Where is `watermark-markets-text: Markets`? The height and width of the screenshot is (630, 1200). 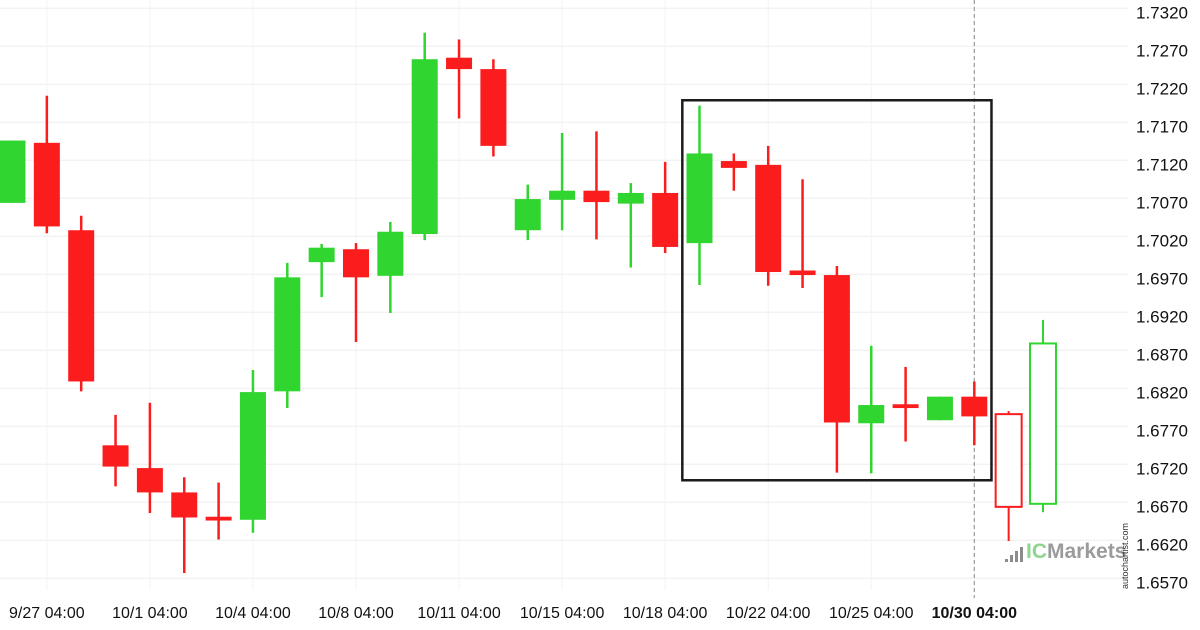
watermark-markets-text: Markets is located at coordinates (1087, 551).